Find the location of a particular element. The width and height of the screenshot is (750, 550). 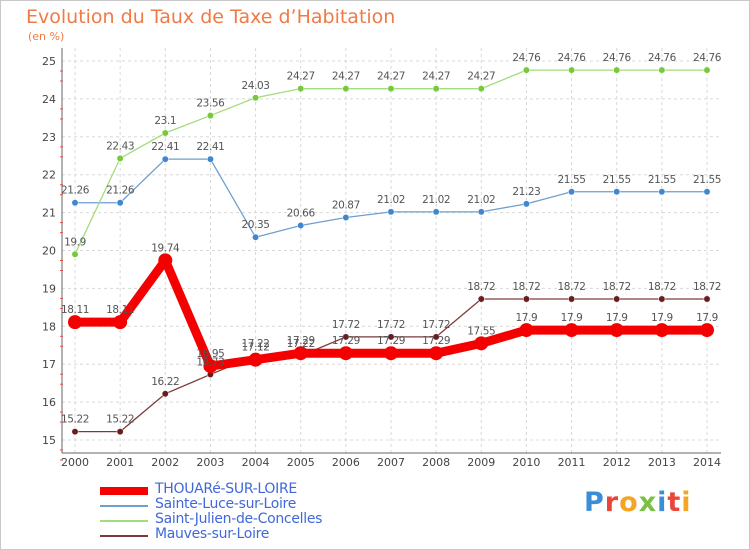

y-tick-label: 16 is located at coordinates (49, 402).